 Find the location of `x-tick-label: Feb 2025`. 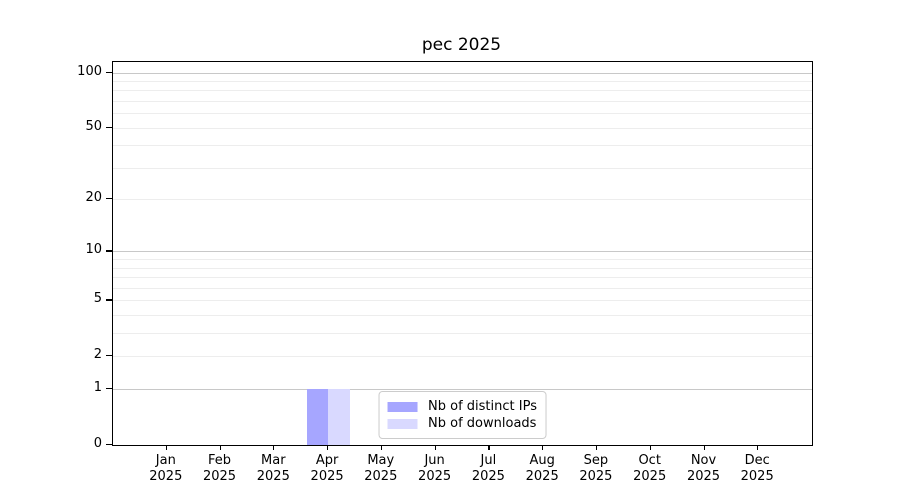

x-tick-label: Feb 2025 is located at coordinates (219, 468).